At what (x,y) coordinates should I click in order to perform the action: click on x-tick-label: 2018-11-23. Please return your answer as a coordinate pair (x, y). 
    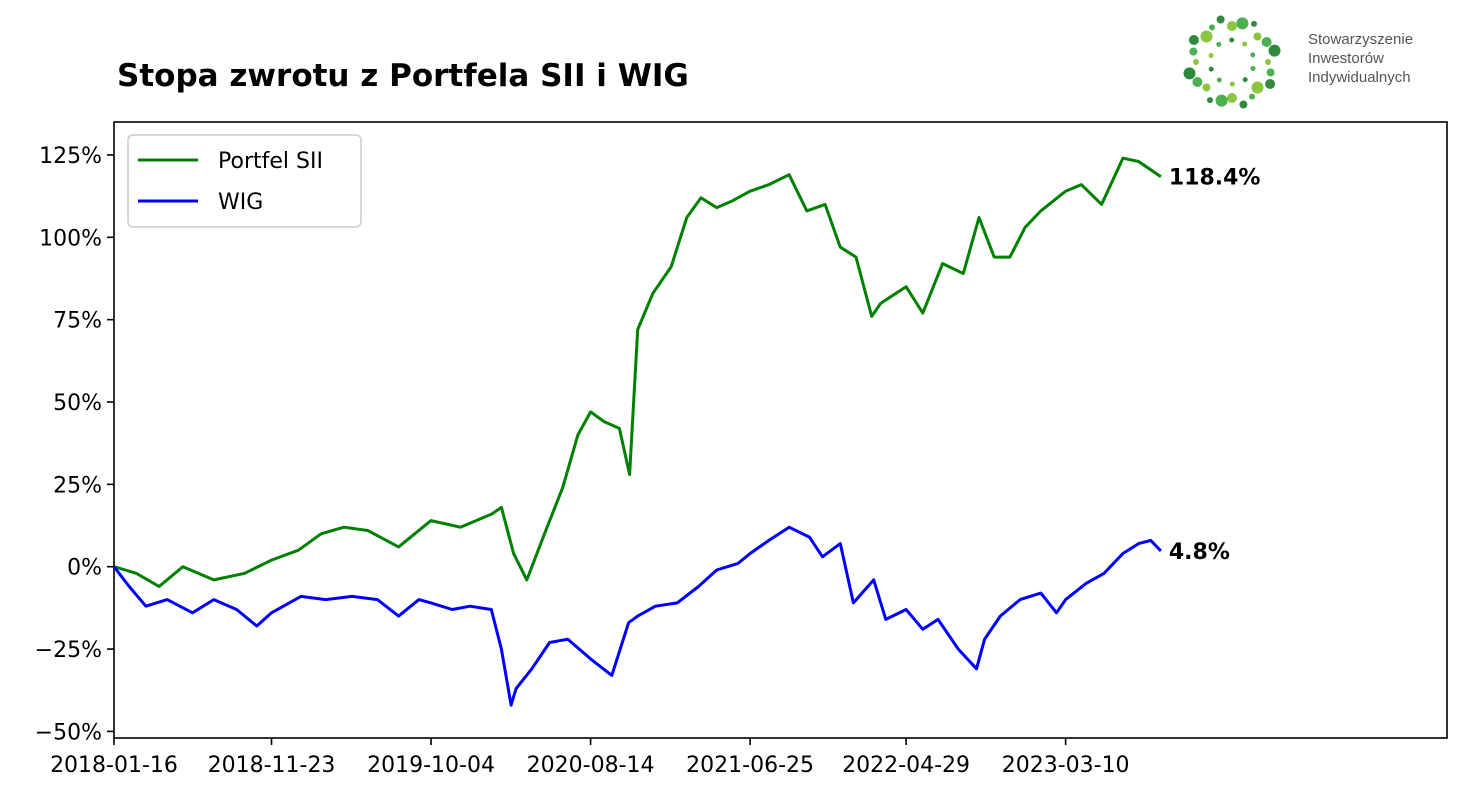
    Looking at the image, I should click on (272, 765).